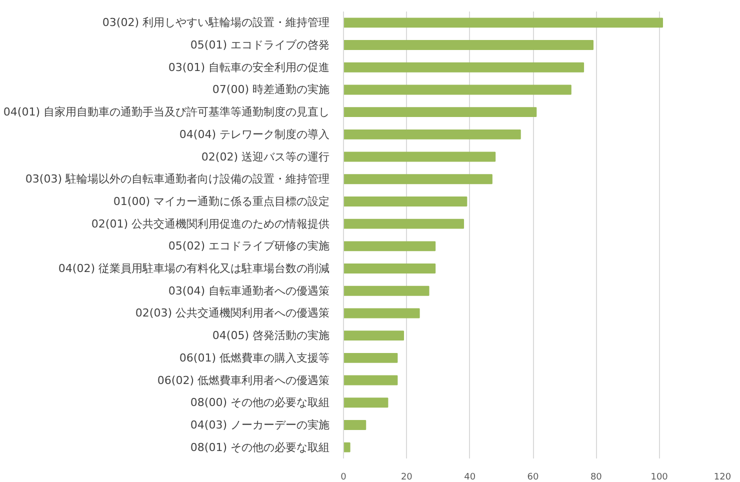  What do you see at coordinates (210, 223) in the screenshot?
I see `y-tick-label: 02(01) 公共交通機関利用促進のための情報提供` at bounding box center [210, 223].